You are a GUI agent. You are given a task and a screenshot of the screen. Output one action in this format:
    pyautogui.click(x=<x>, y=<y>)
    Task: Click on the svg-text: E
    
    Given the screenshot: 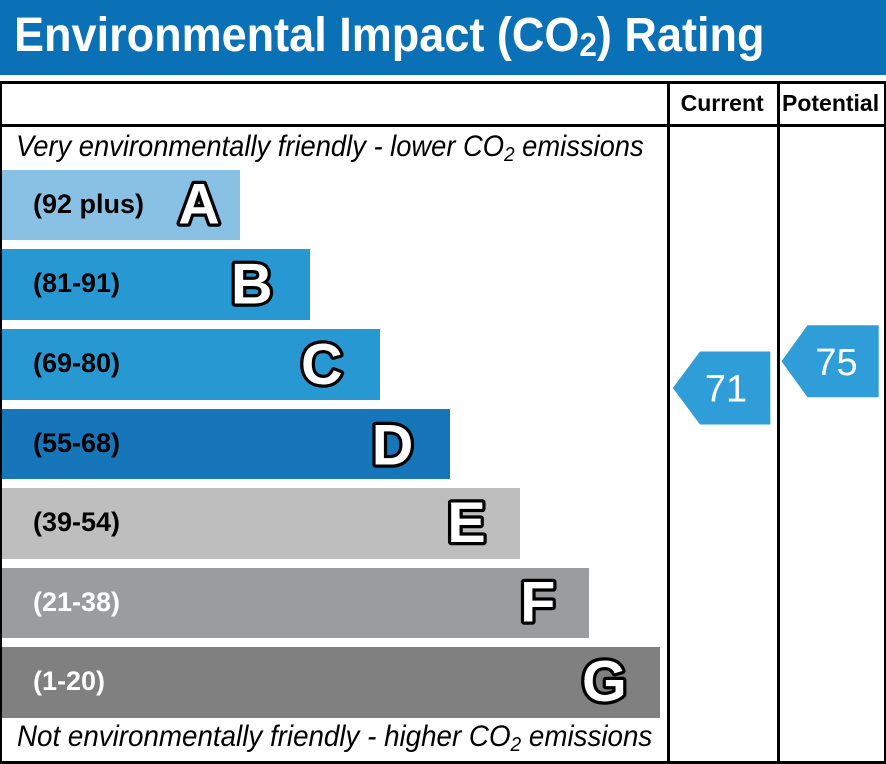 What is the action you would take?
    pyautogui.click(x=466, y=523)
    